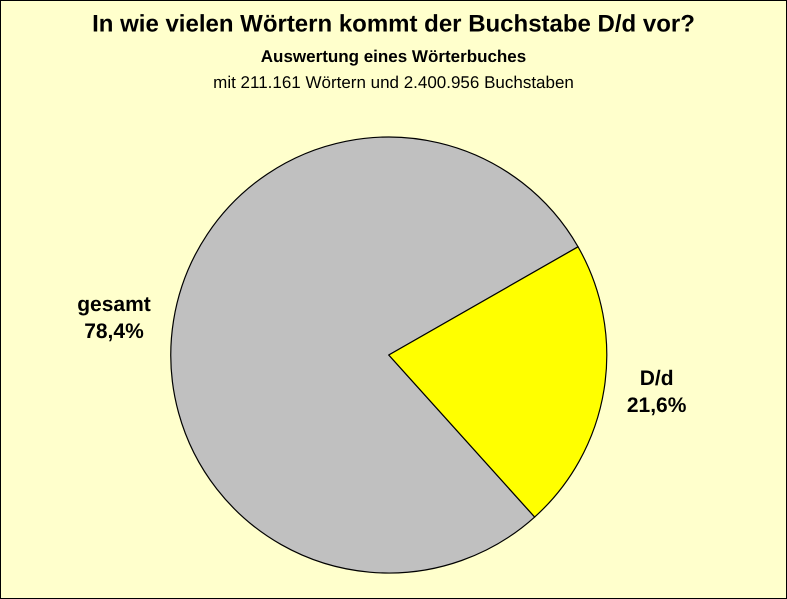 The height and width of the screenshot is (599, 787). What do you see at coordinates (657, 378) in the screenshot?
I see `slice-label: D/d` at bounding box center [657, 378].